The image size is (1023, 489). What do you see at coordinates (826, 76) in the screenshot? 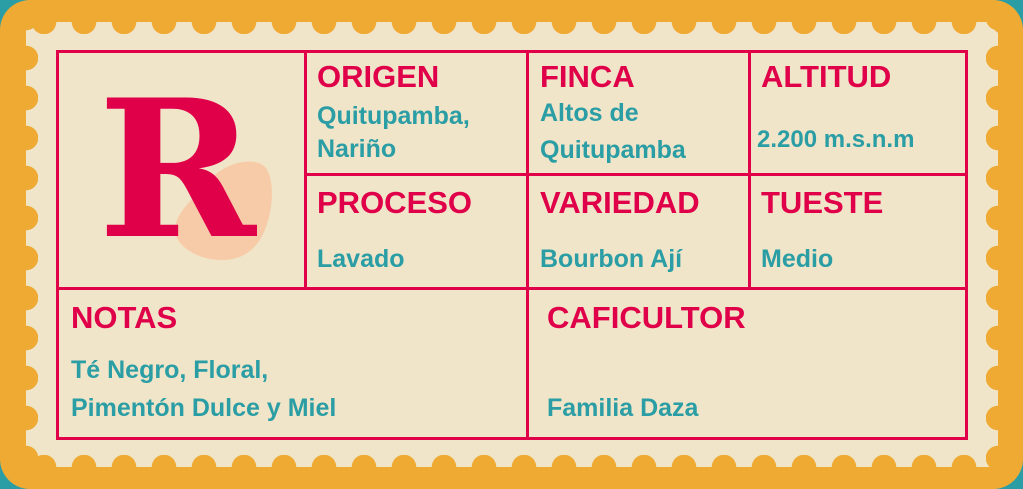
I see `altitud-label: ALTITUD` at bounding box center [826, 76].